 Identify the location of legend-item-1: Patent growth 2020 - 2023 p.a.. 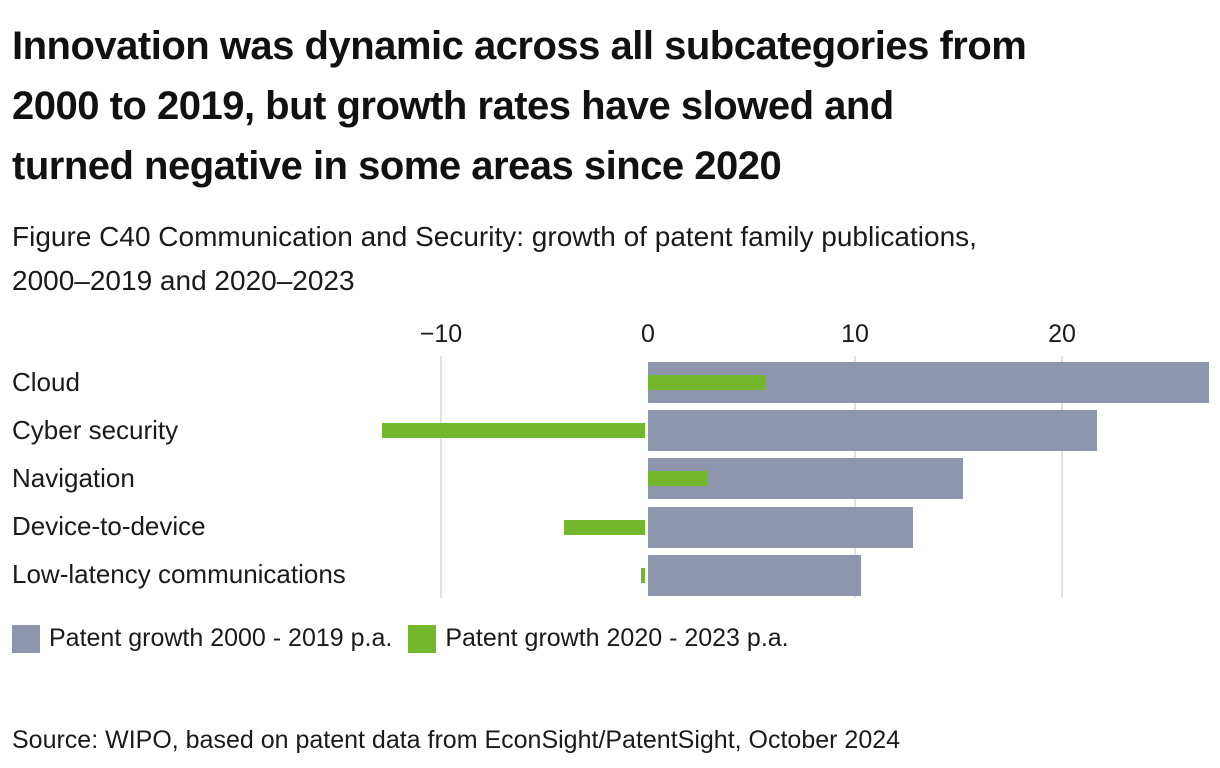
(598, 638).